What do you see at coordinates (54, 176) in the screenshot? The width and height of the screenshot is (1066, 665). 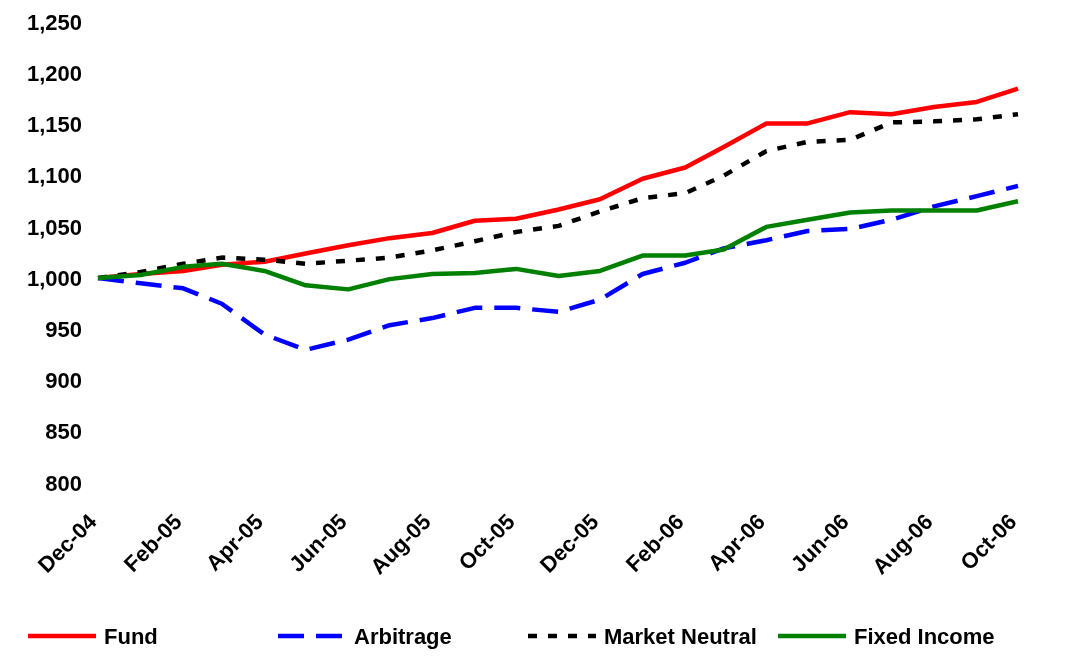 I see `y-tick-label: 1,100` at bounding box center [54, 176].